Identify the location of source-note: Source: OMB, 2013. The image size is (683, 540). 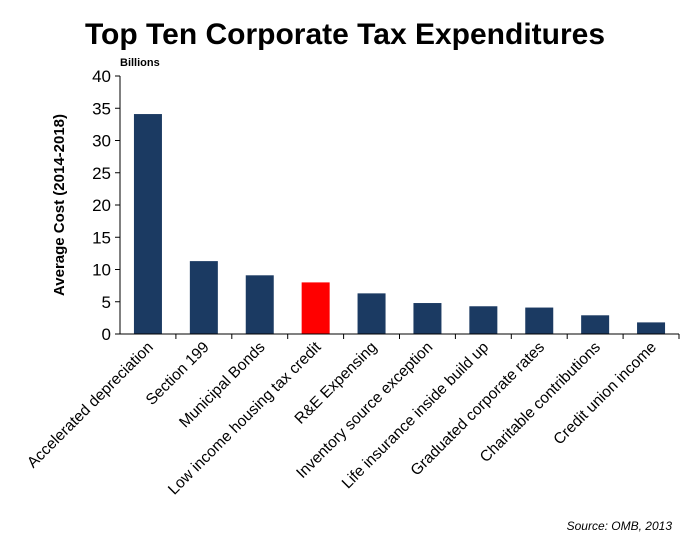
(620, 526).